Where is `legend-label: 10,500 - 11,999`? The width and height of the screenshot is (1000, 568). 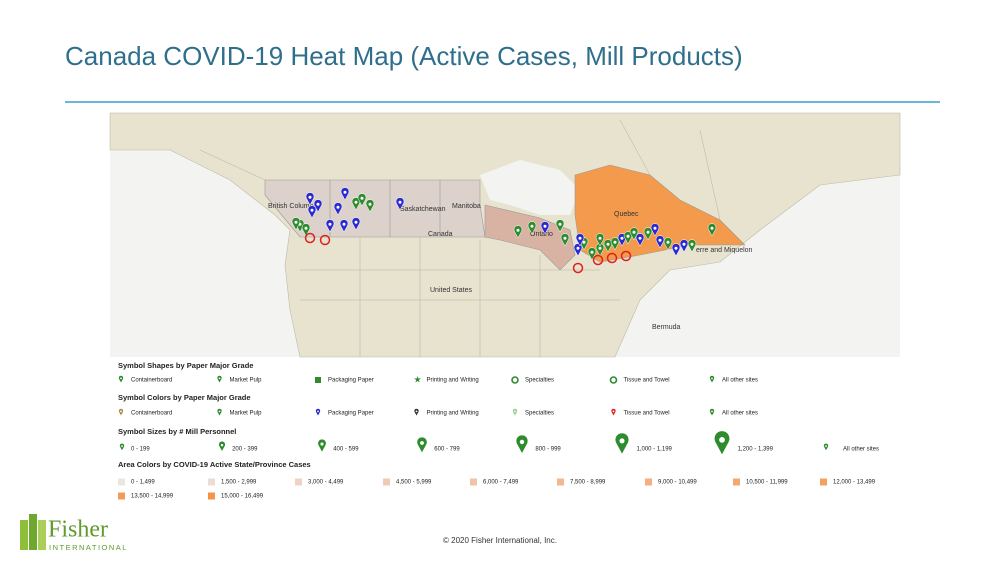 legend-label: 10,500 - 11,999 is located at coordinates (767, 483).